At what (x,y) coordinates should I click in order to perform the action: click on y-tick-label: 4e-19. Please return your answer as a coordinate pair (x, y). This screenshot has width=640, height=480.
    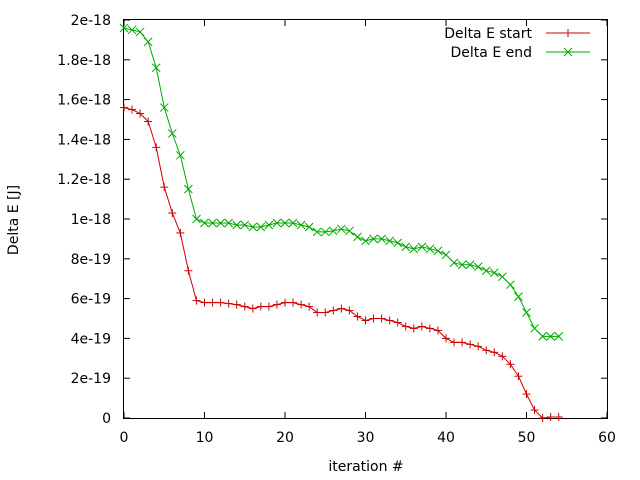
    Looking at the image, I should click on (91, 339).